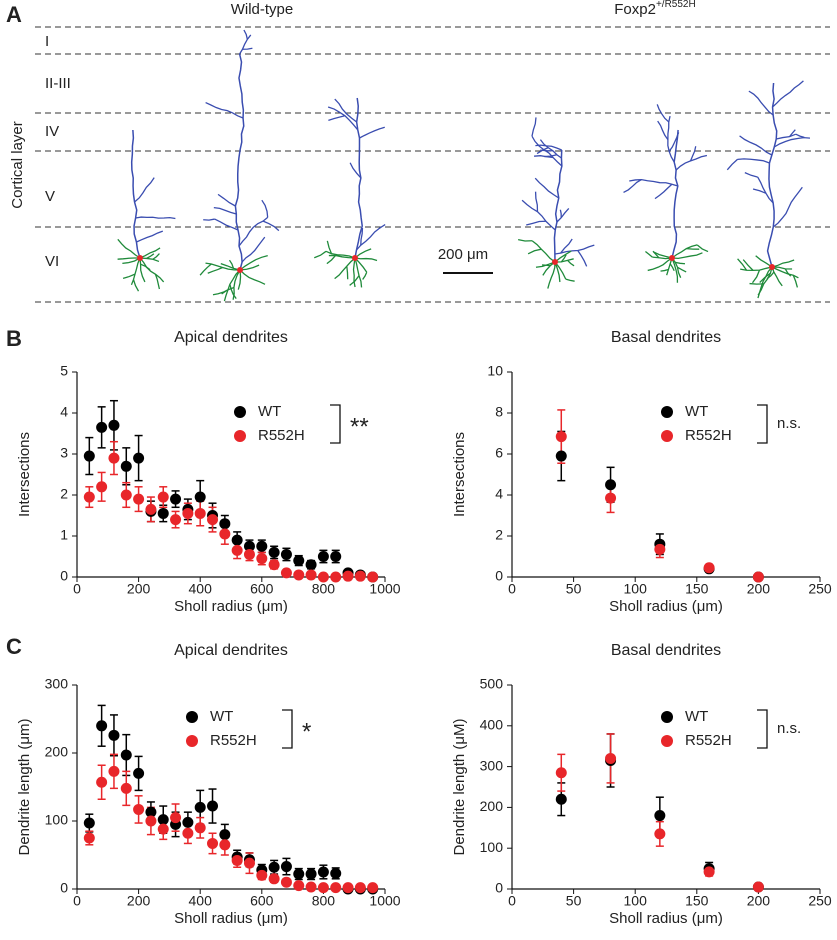 This screenshot has width=837, height=940. I want to click on y-axis-label: Dendrite length (μm), so click(24, 786).